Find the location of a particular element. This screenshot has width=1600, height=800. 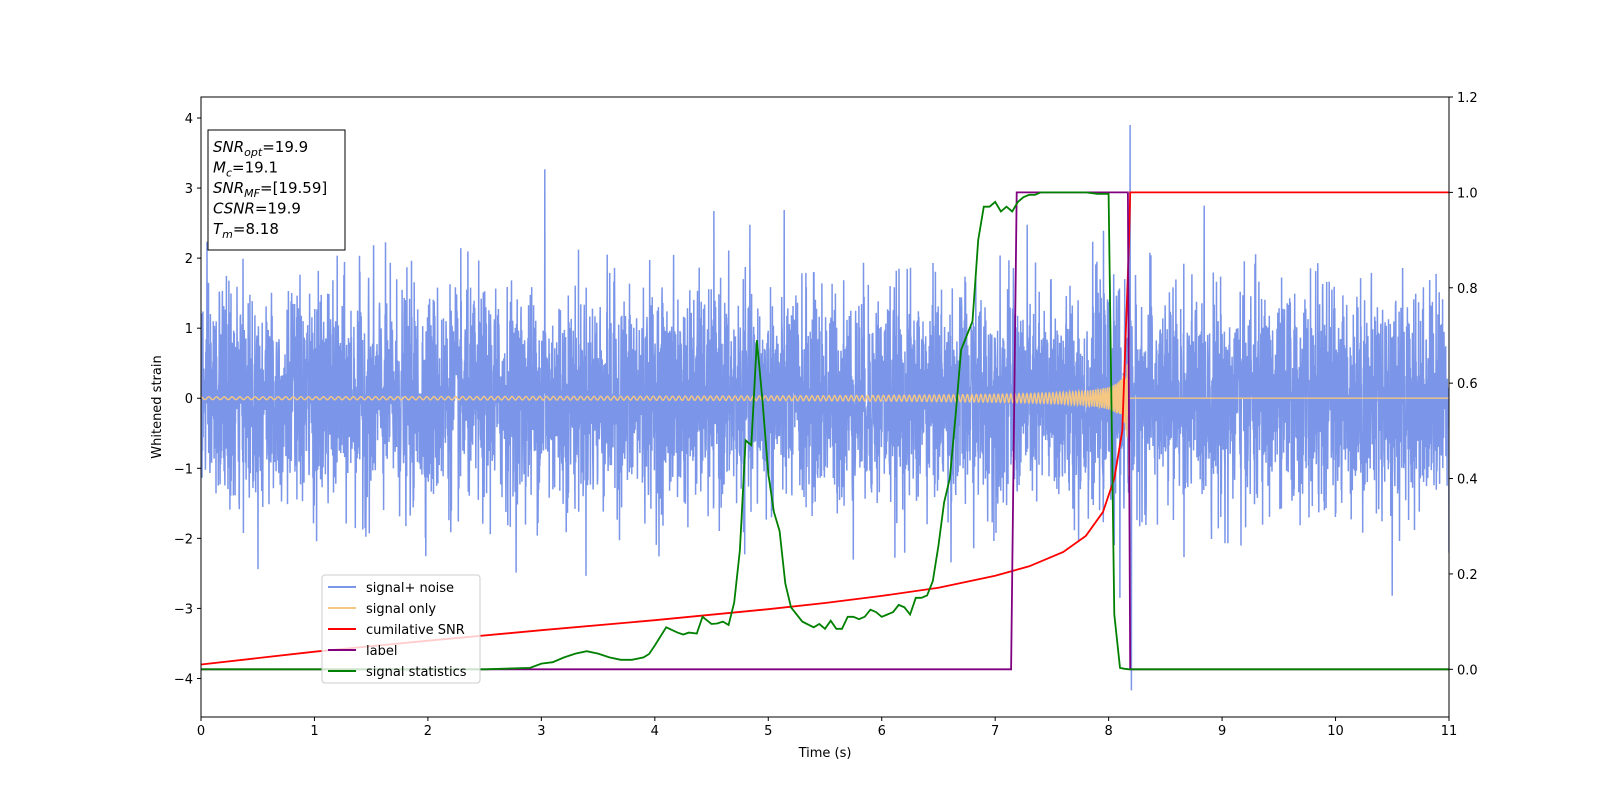

y-tick-label: −1 is located at coordinates (183, 469).